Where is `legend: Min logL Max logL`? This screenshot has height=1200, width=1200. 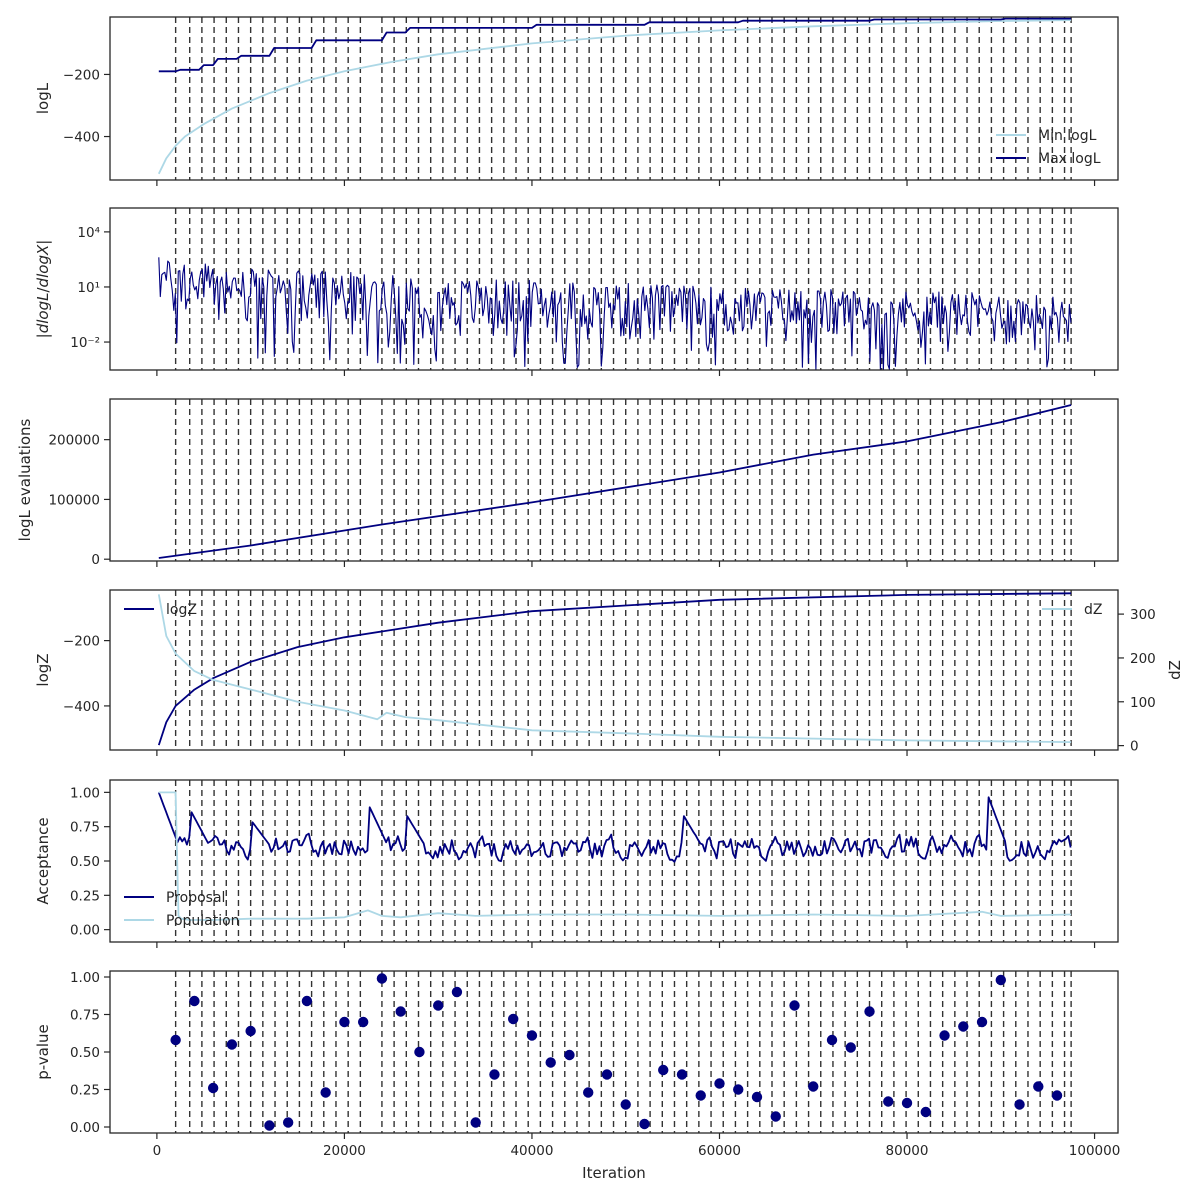
legend: Min logL Max logL is located at coordinates (1048, 147).